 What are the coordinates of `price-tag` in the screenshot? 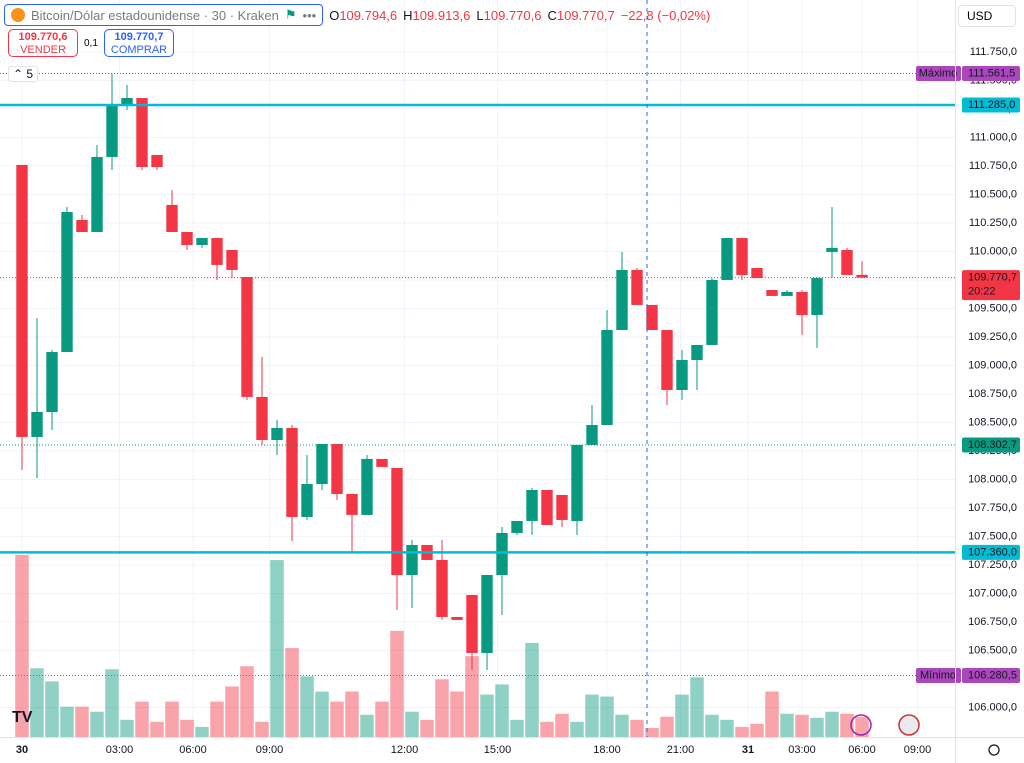 It's located at (991, 675).